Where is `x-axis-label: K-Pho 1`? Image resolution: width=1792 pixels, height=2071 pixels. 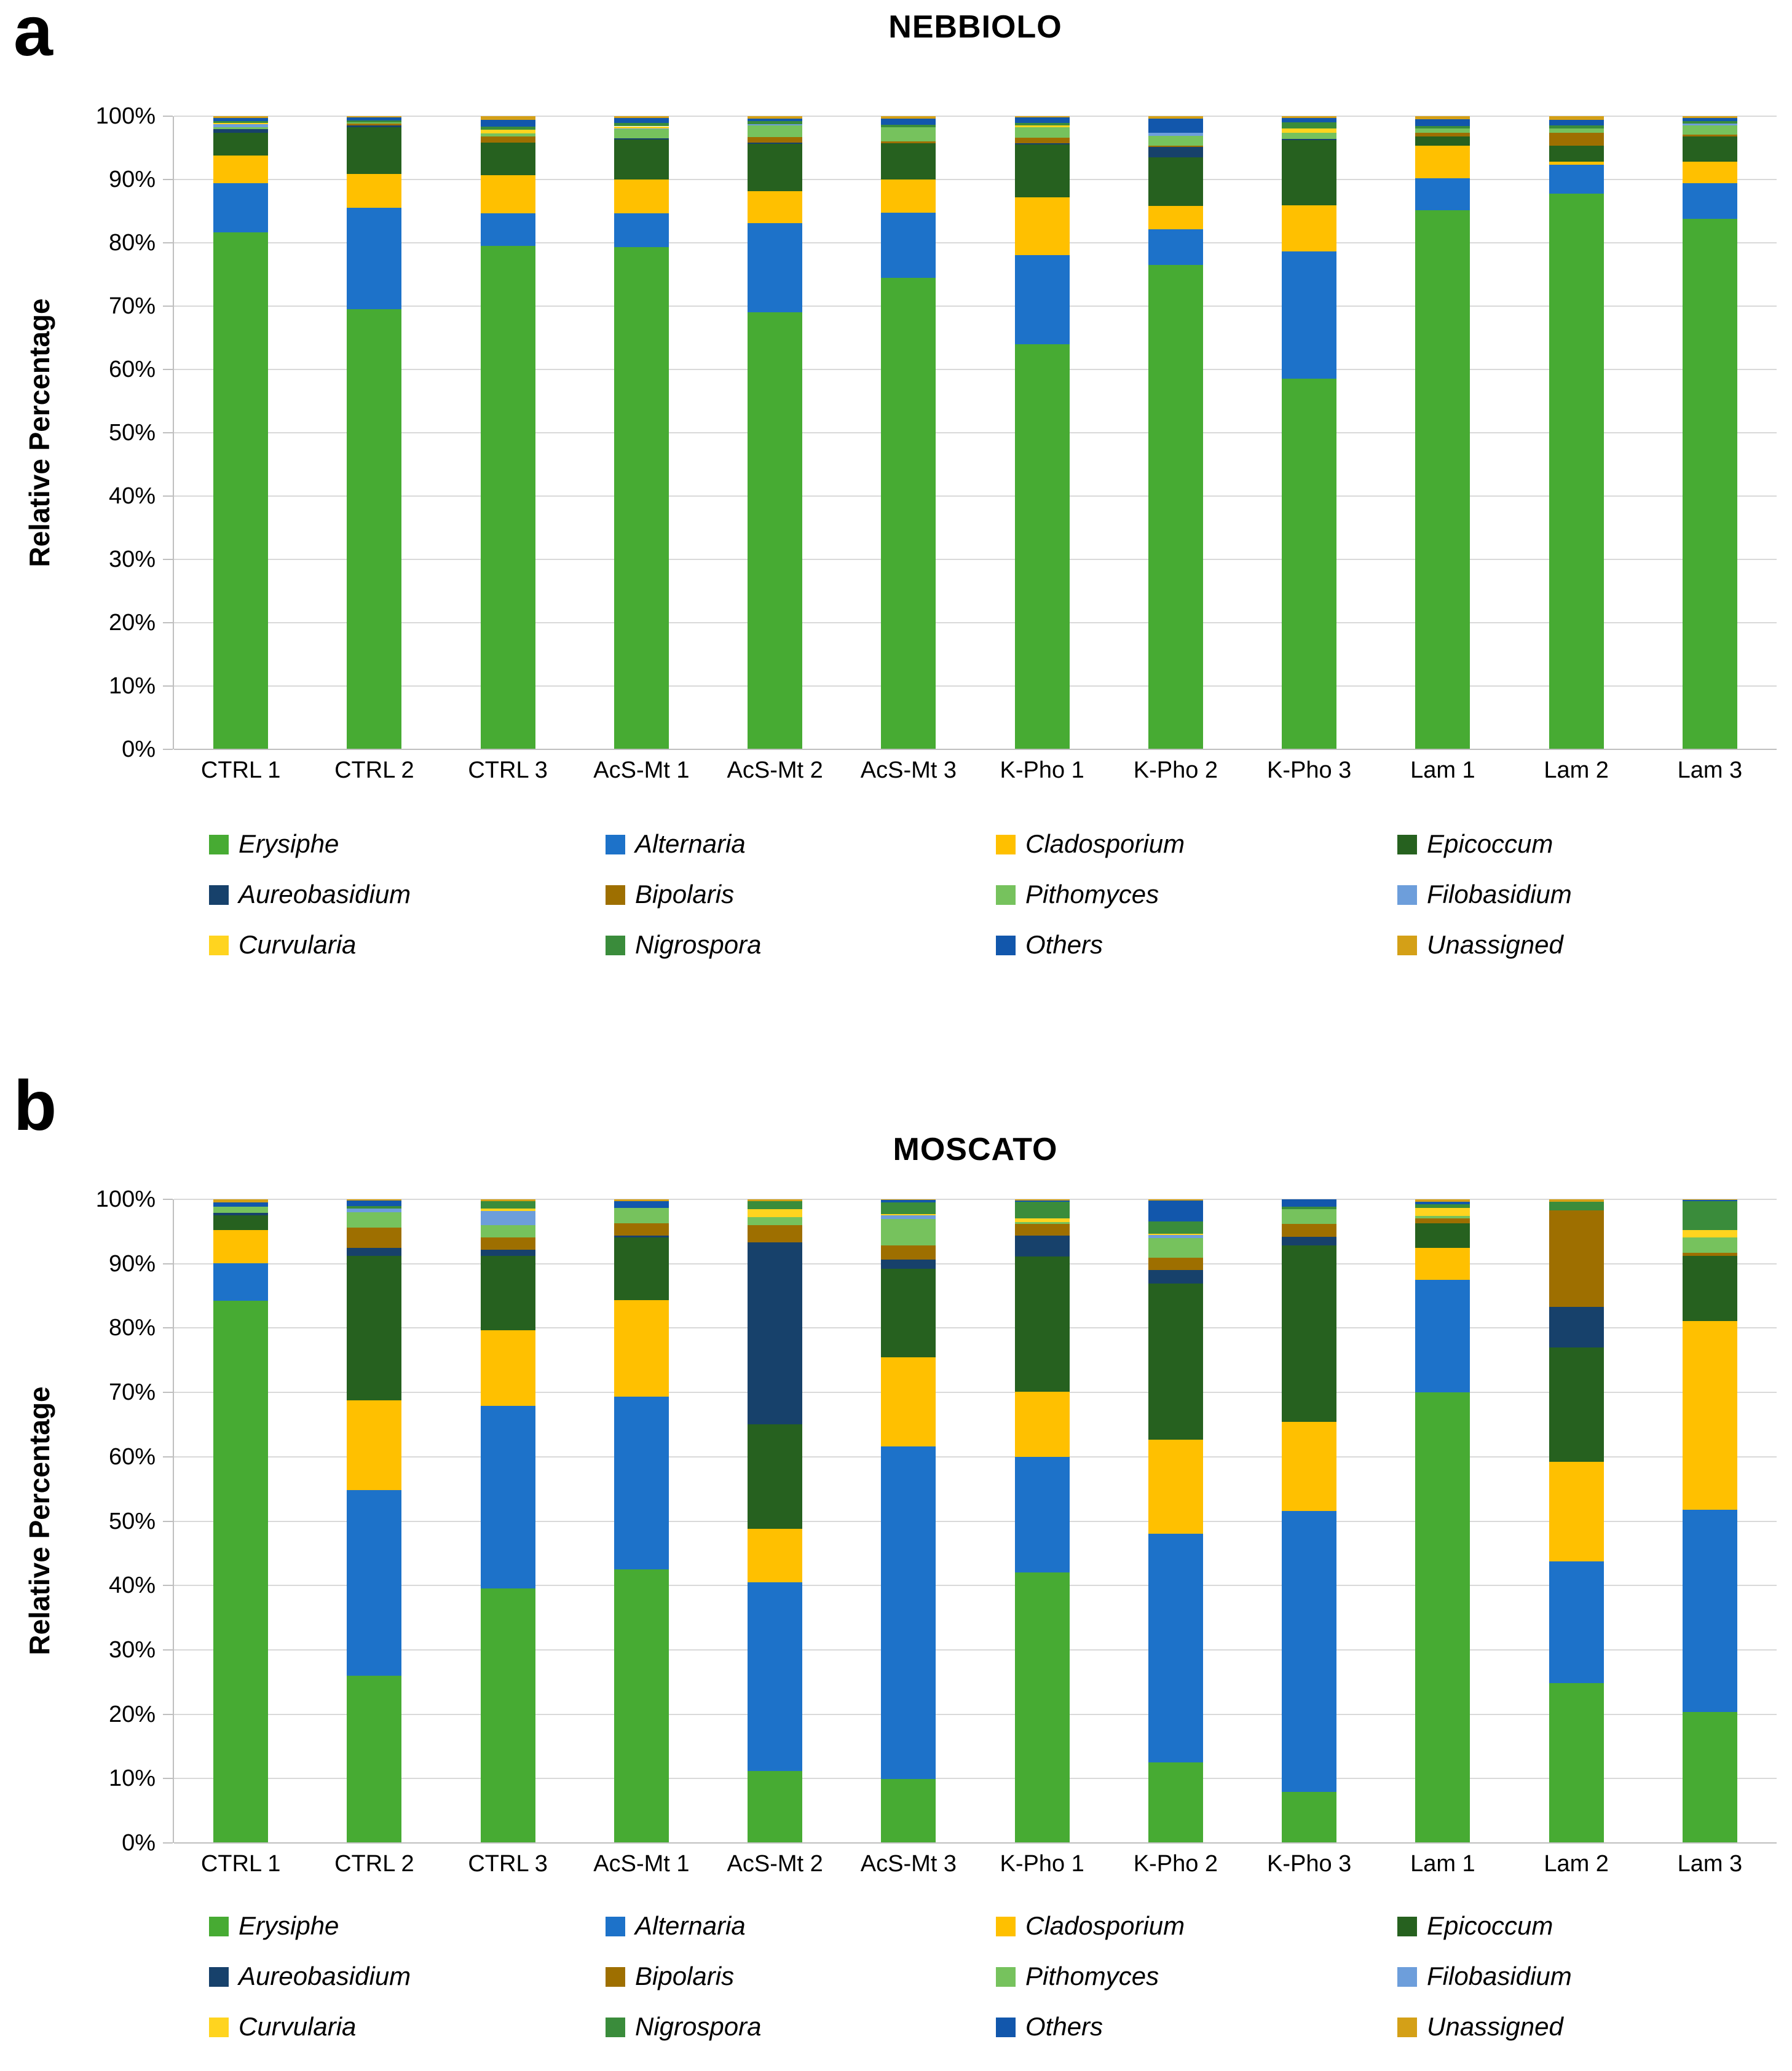 x-axis-label: K-Pho 1 is located at coordinates (1042, 770).